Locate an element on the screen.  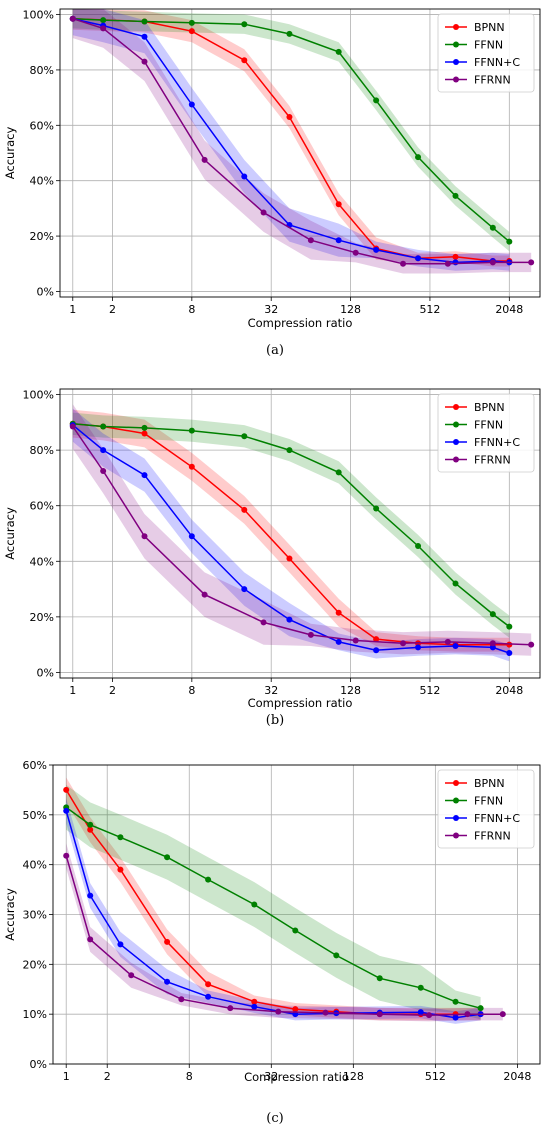
series-FFRNN is located at coordinates (284, 935).